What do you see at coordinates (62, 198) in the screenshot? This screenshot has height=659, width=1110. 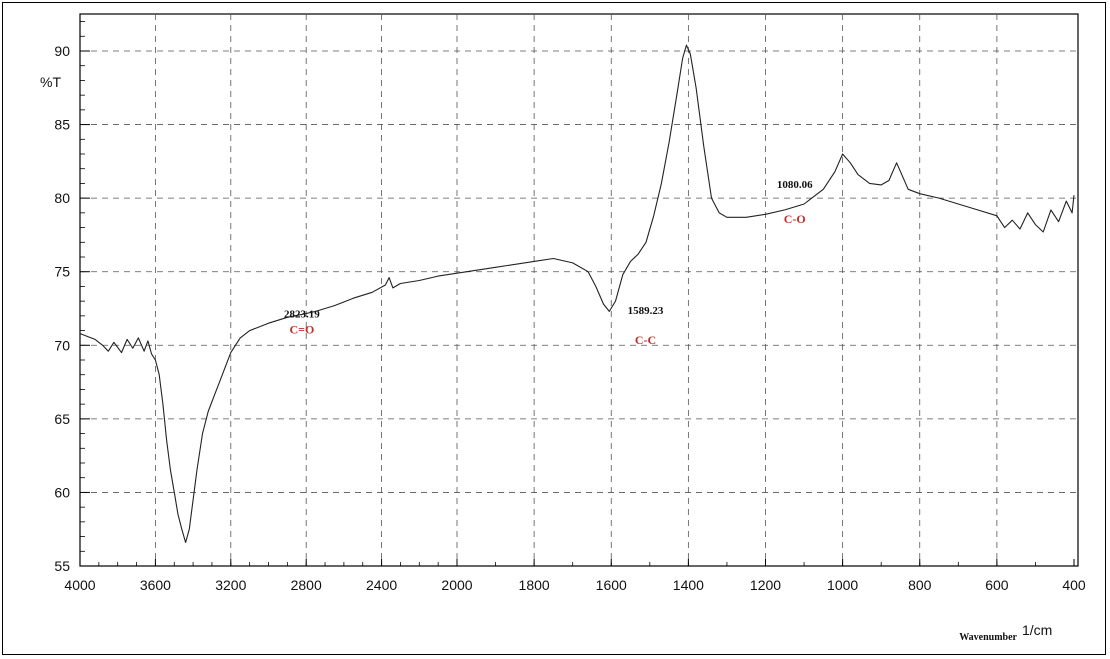 I see `y-tick-label: 80` at bounding box center [62, 198].